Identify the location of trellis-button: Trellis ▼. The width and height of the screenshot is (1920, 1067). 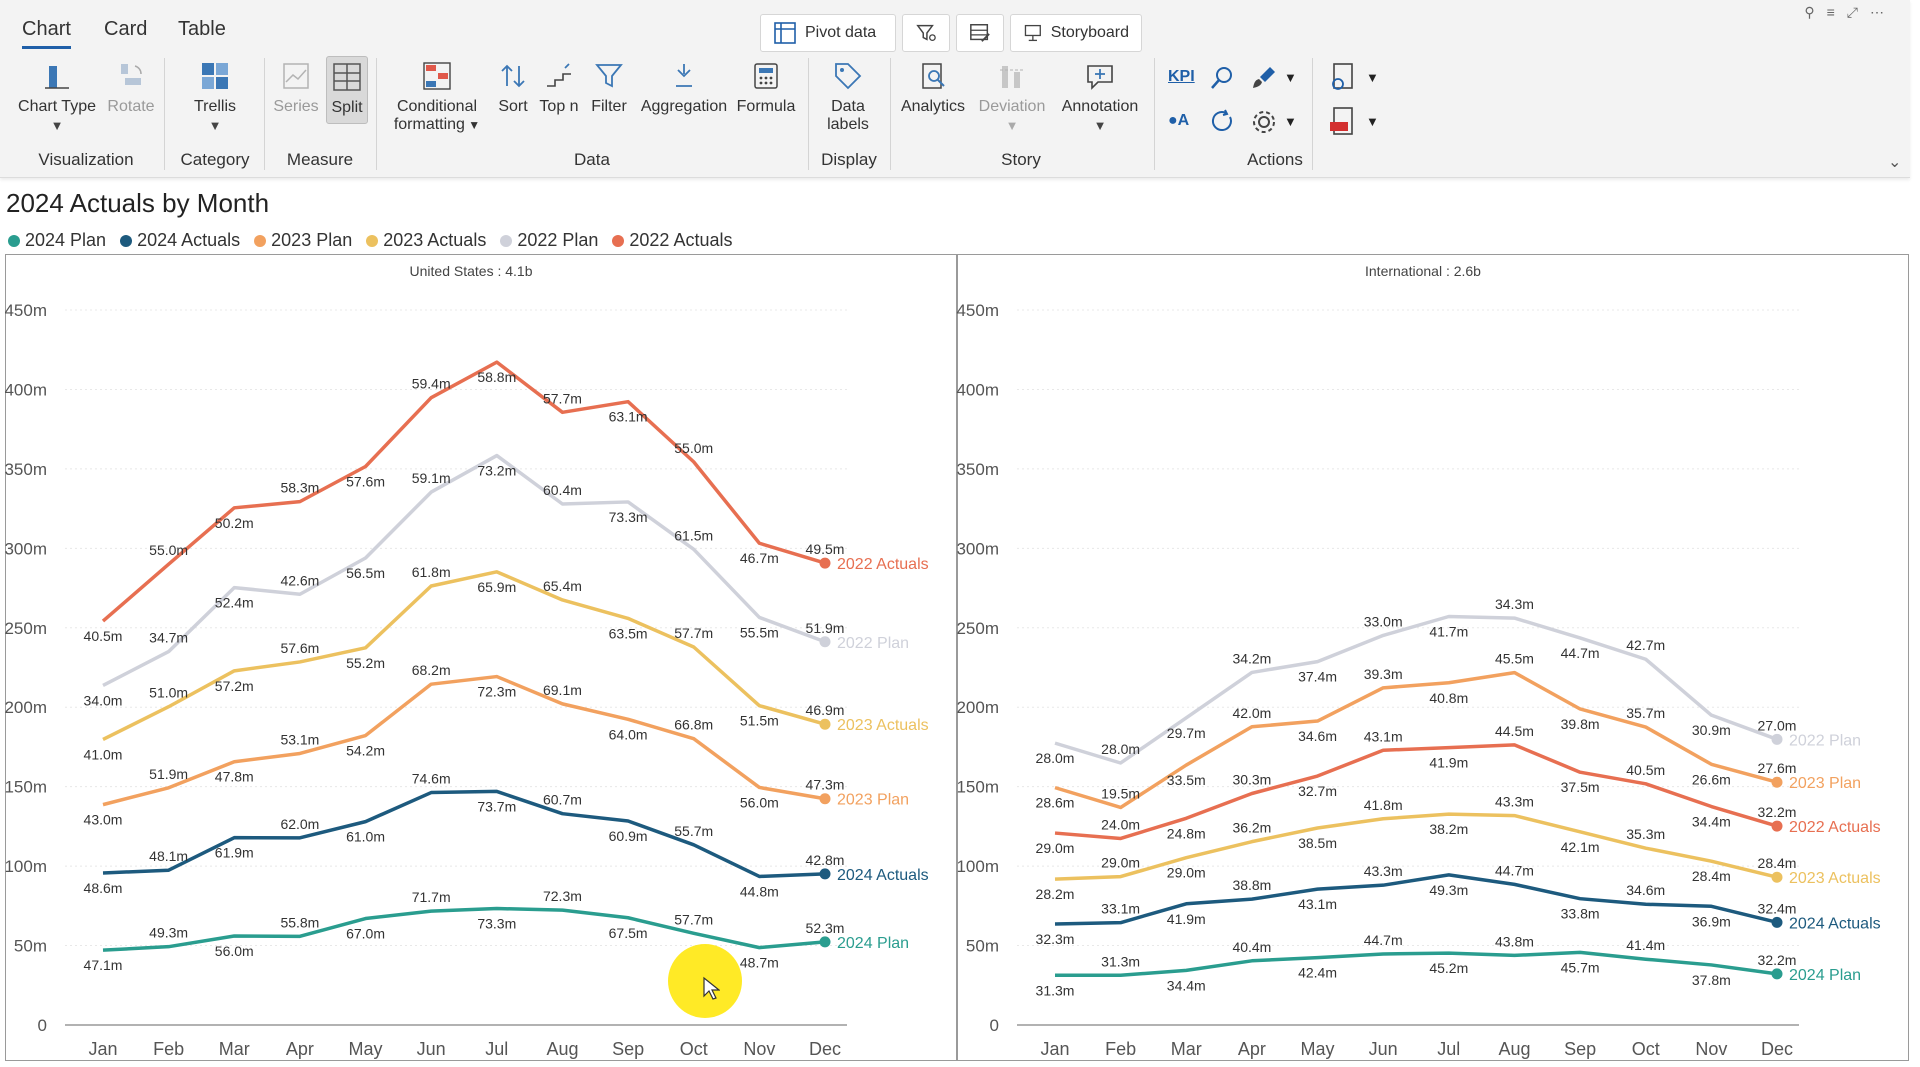
(215, 96).